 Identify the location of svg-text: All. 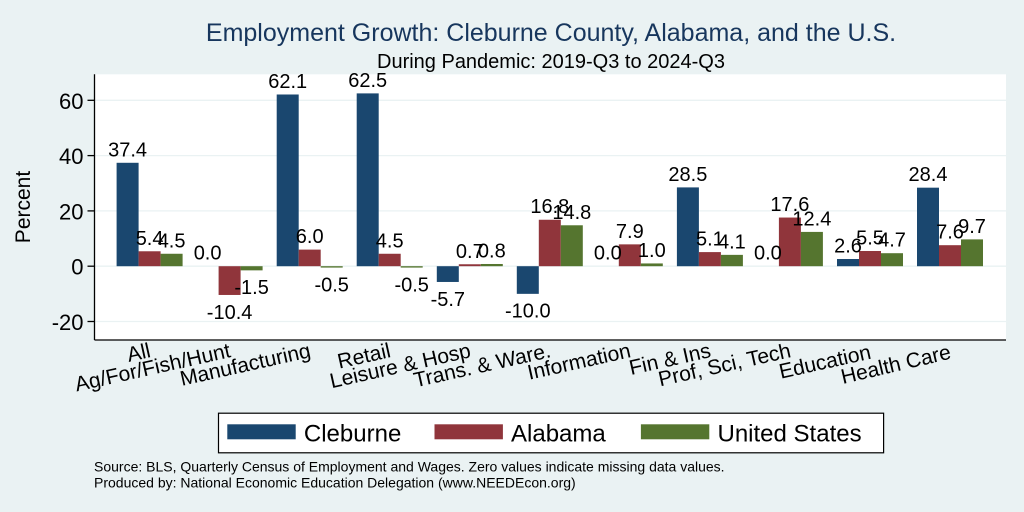
(139, 353).